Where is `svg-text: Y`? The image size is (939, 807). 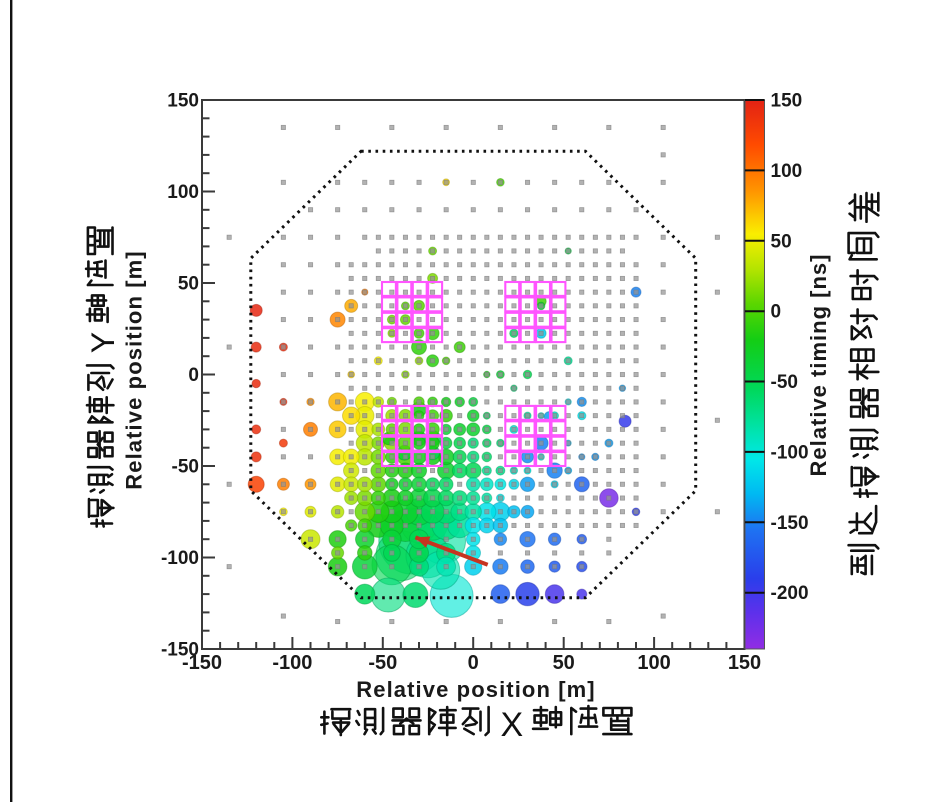
svg-text: Y is located at coordinates (103, 342).